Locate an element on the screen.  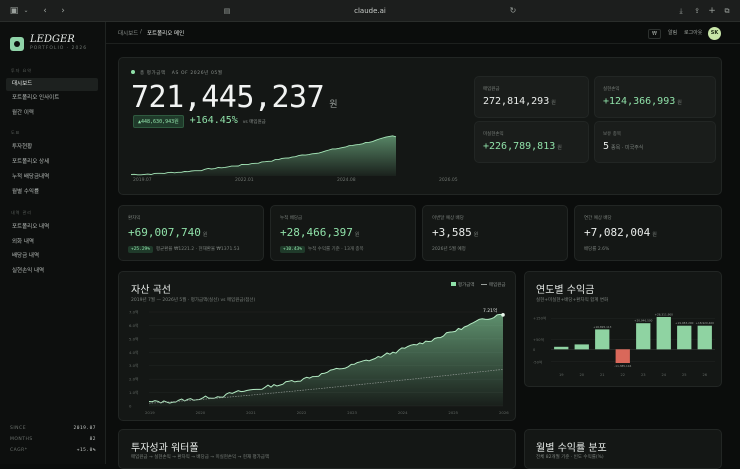
delta-note: vs 매입원금 is located at coordinates (254, 122).